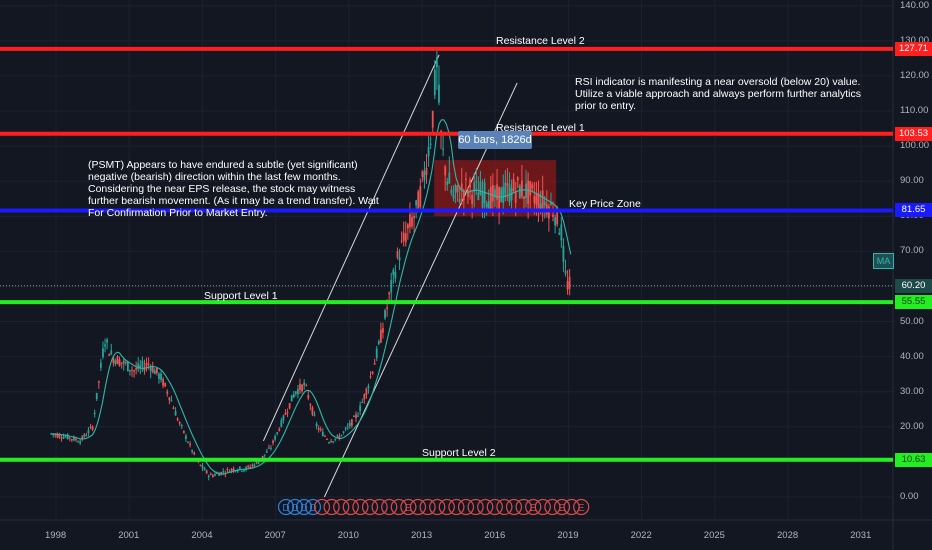  Describe the element at coordinates (495, 535) in the screenshot. I see `time-tick-label: 2016` at that location.